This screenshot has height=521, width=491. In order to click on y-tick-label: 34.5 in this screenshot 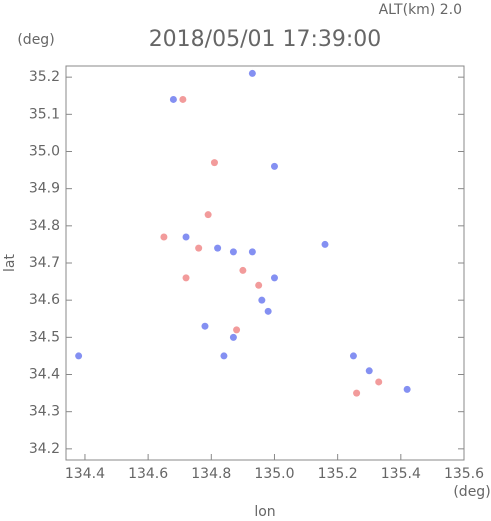, I will do `click(44, 337)`.